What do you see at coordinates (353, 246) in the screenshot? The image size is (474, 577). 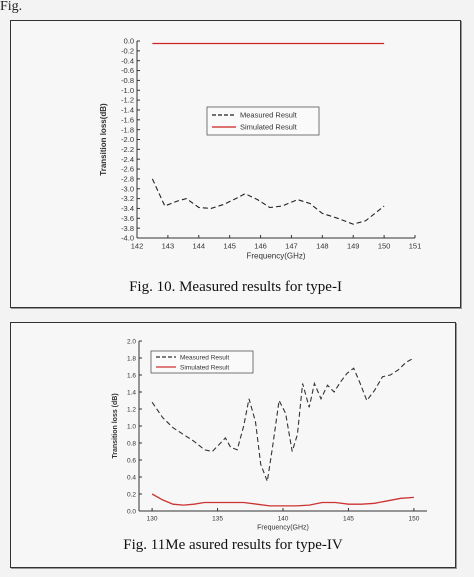 I see `x-tick-label: 149` at bounding box center [353, 246].